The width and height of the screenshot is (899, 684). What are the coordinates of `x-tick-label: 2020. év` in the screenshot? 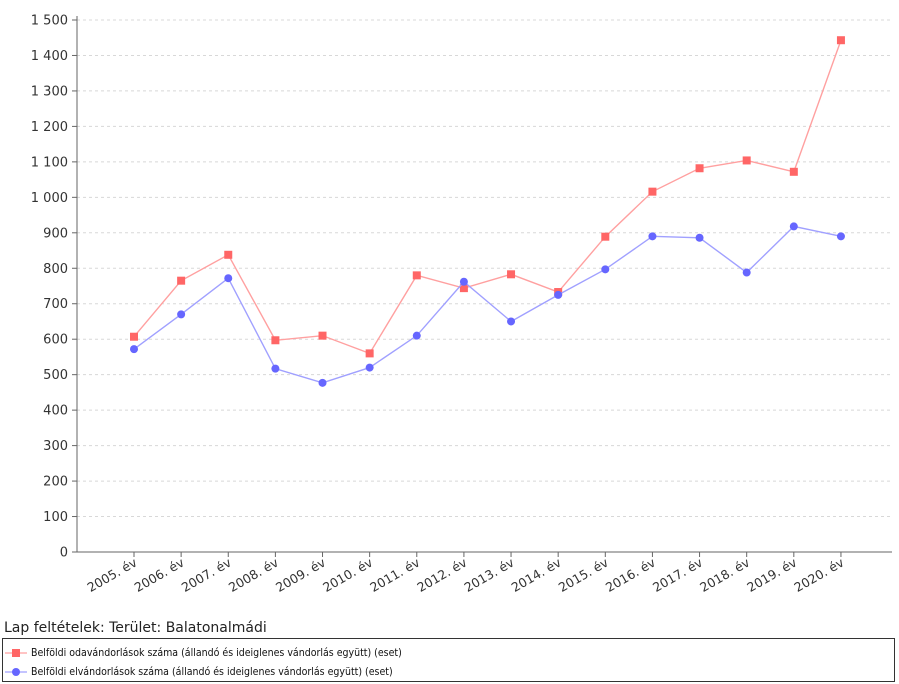 It's located at (819, 574).